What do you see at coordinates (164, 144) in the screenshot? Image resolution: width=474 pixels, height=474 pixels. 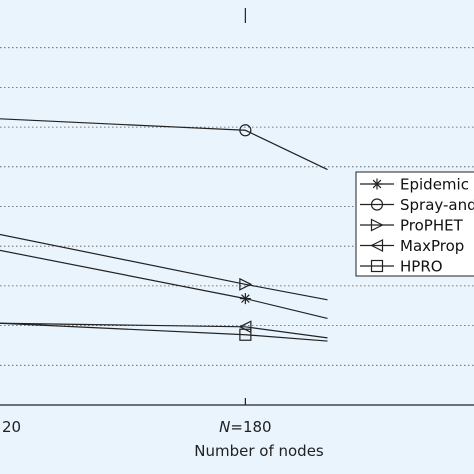 I see `series-line-spray-and` at bounding box center [164, 144].